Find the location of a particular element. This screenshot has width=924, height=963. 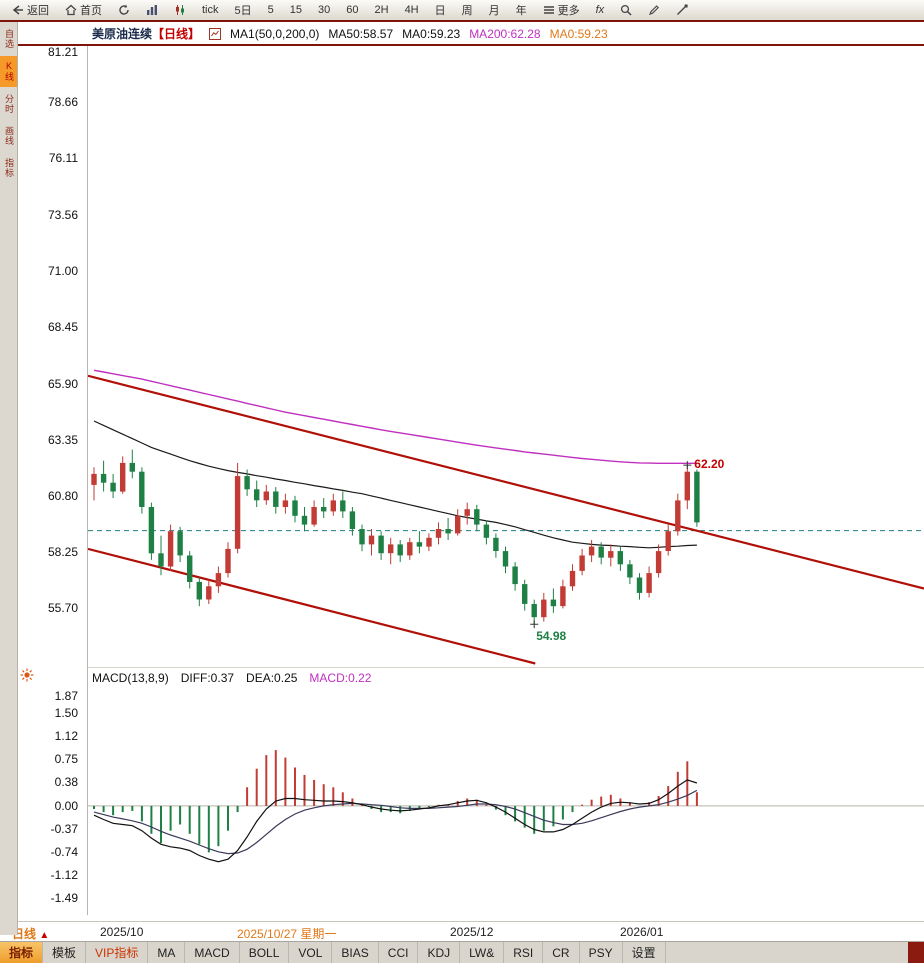

y-axis-line is located at coordinates (87, 480).